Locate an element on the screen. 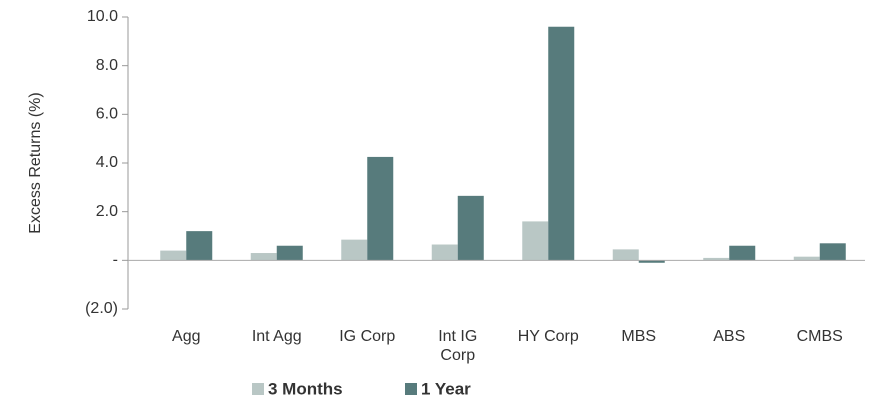 Image resolution: width=869 pixels, height=403 pixels. y-tick-label: - is located at coordinates (115, 260).